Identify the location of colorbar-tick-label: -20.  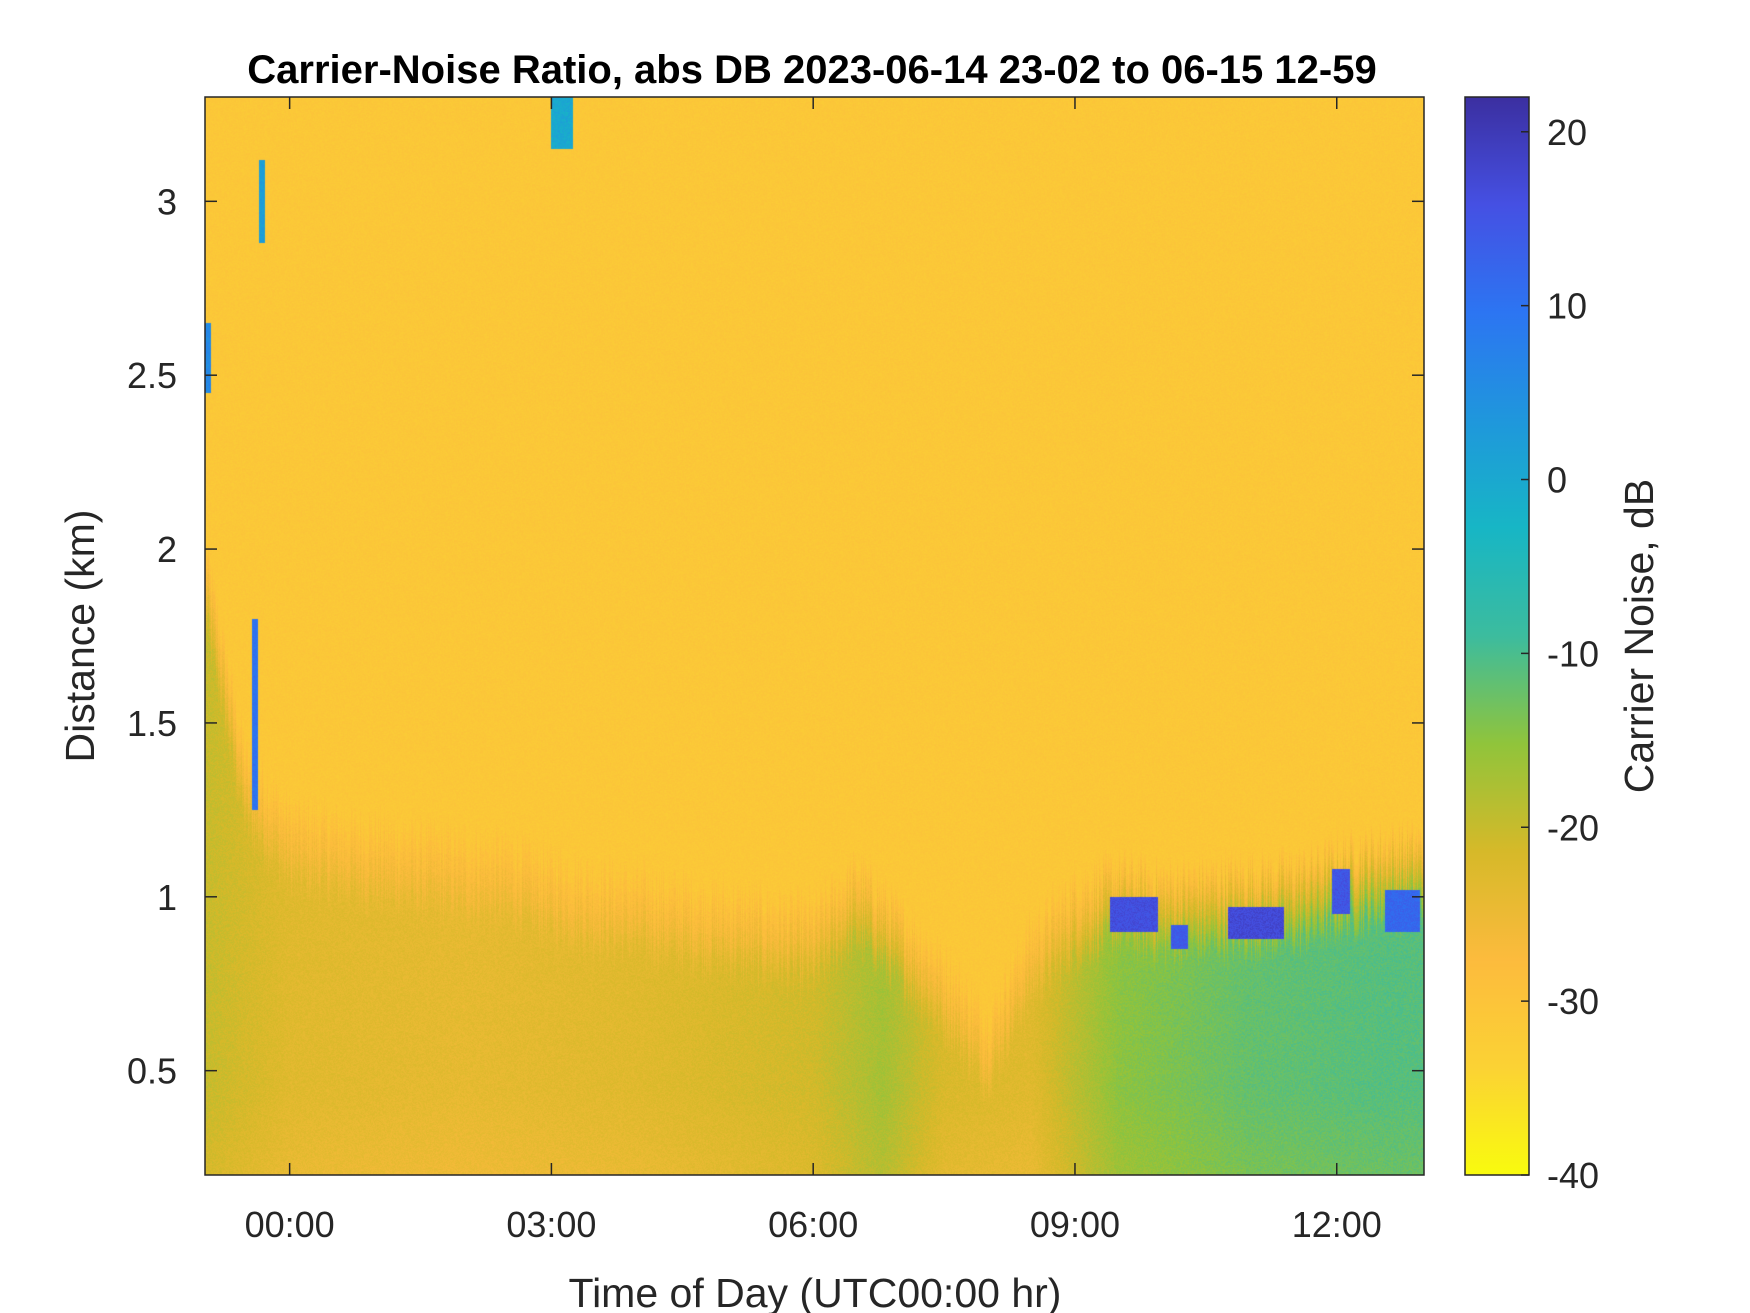
(1573, 827).